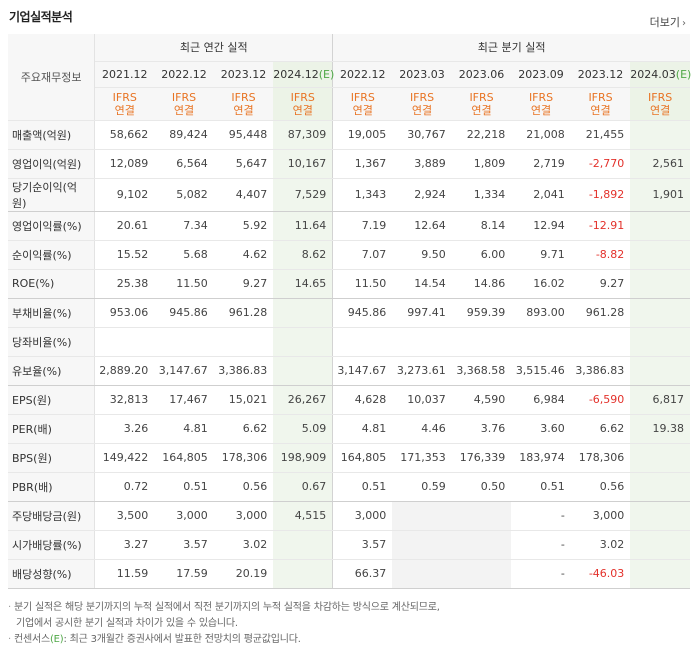 The image size is (694, 648). What do you see at coordinates (184, 74) in the screenshot?
I see `annual-period-1: 2022.12` at bounding box center [184, 74].